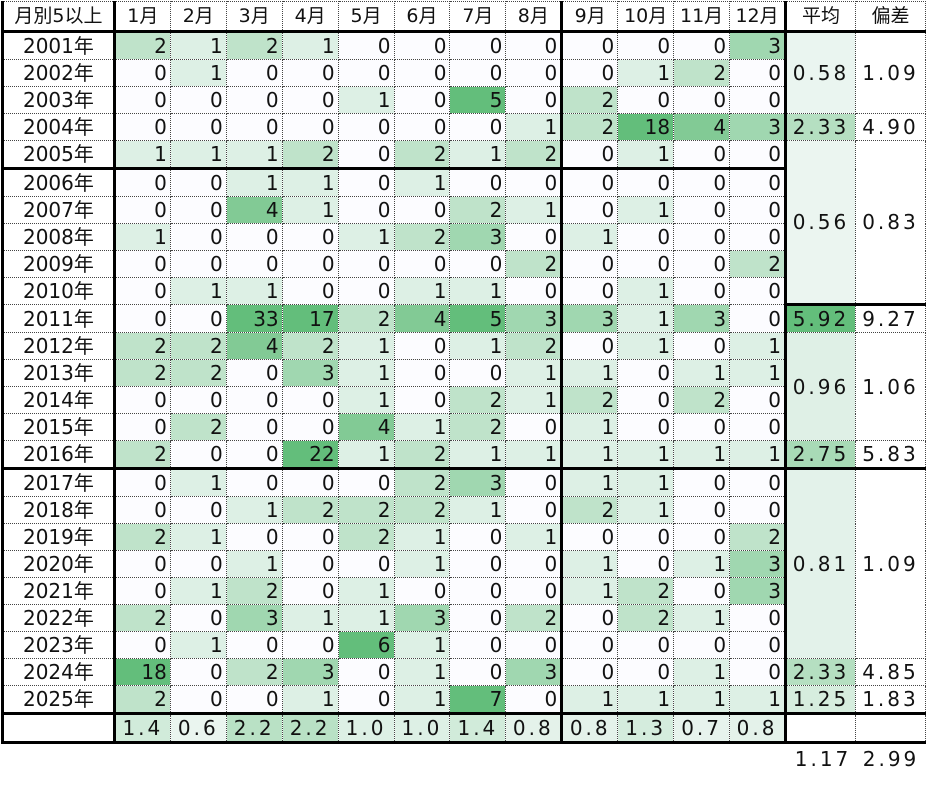 This screenshot has width=926, height=789. Describe the element at coordinates (58, 346) in the screenshot. I see `year-label: 2012年` at that location.